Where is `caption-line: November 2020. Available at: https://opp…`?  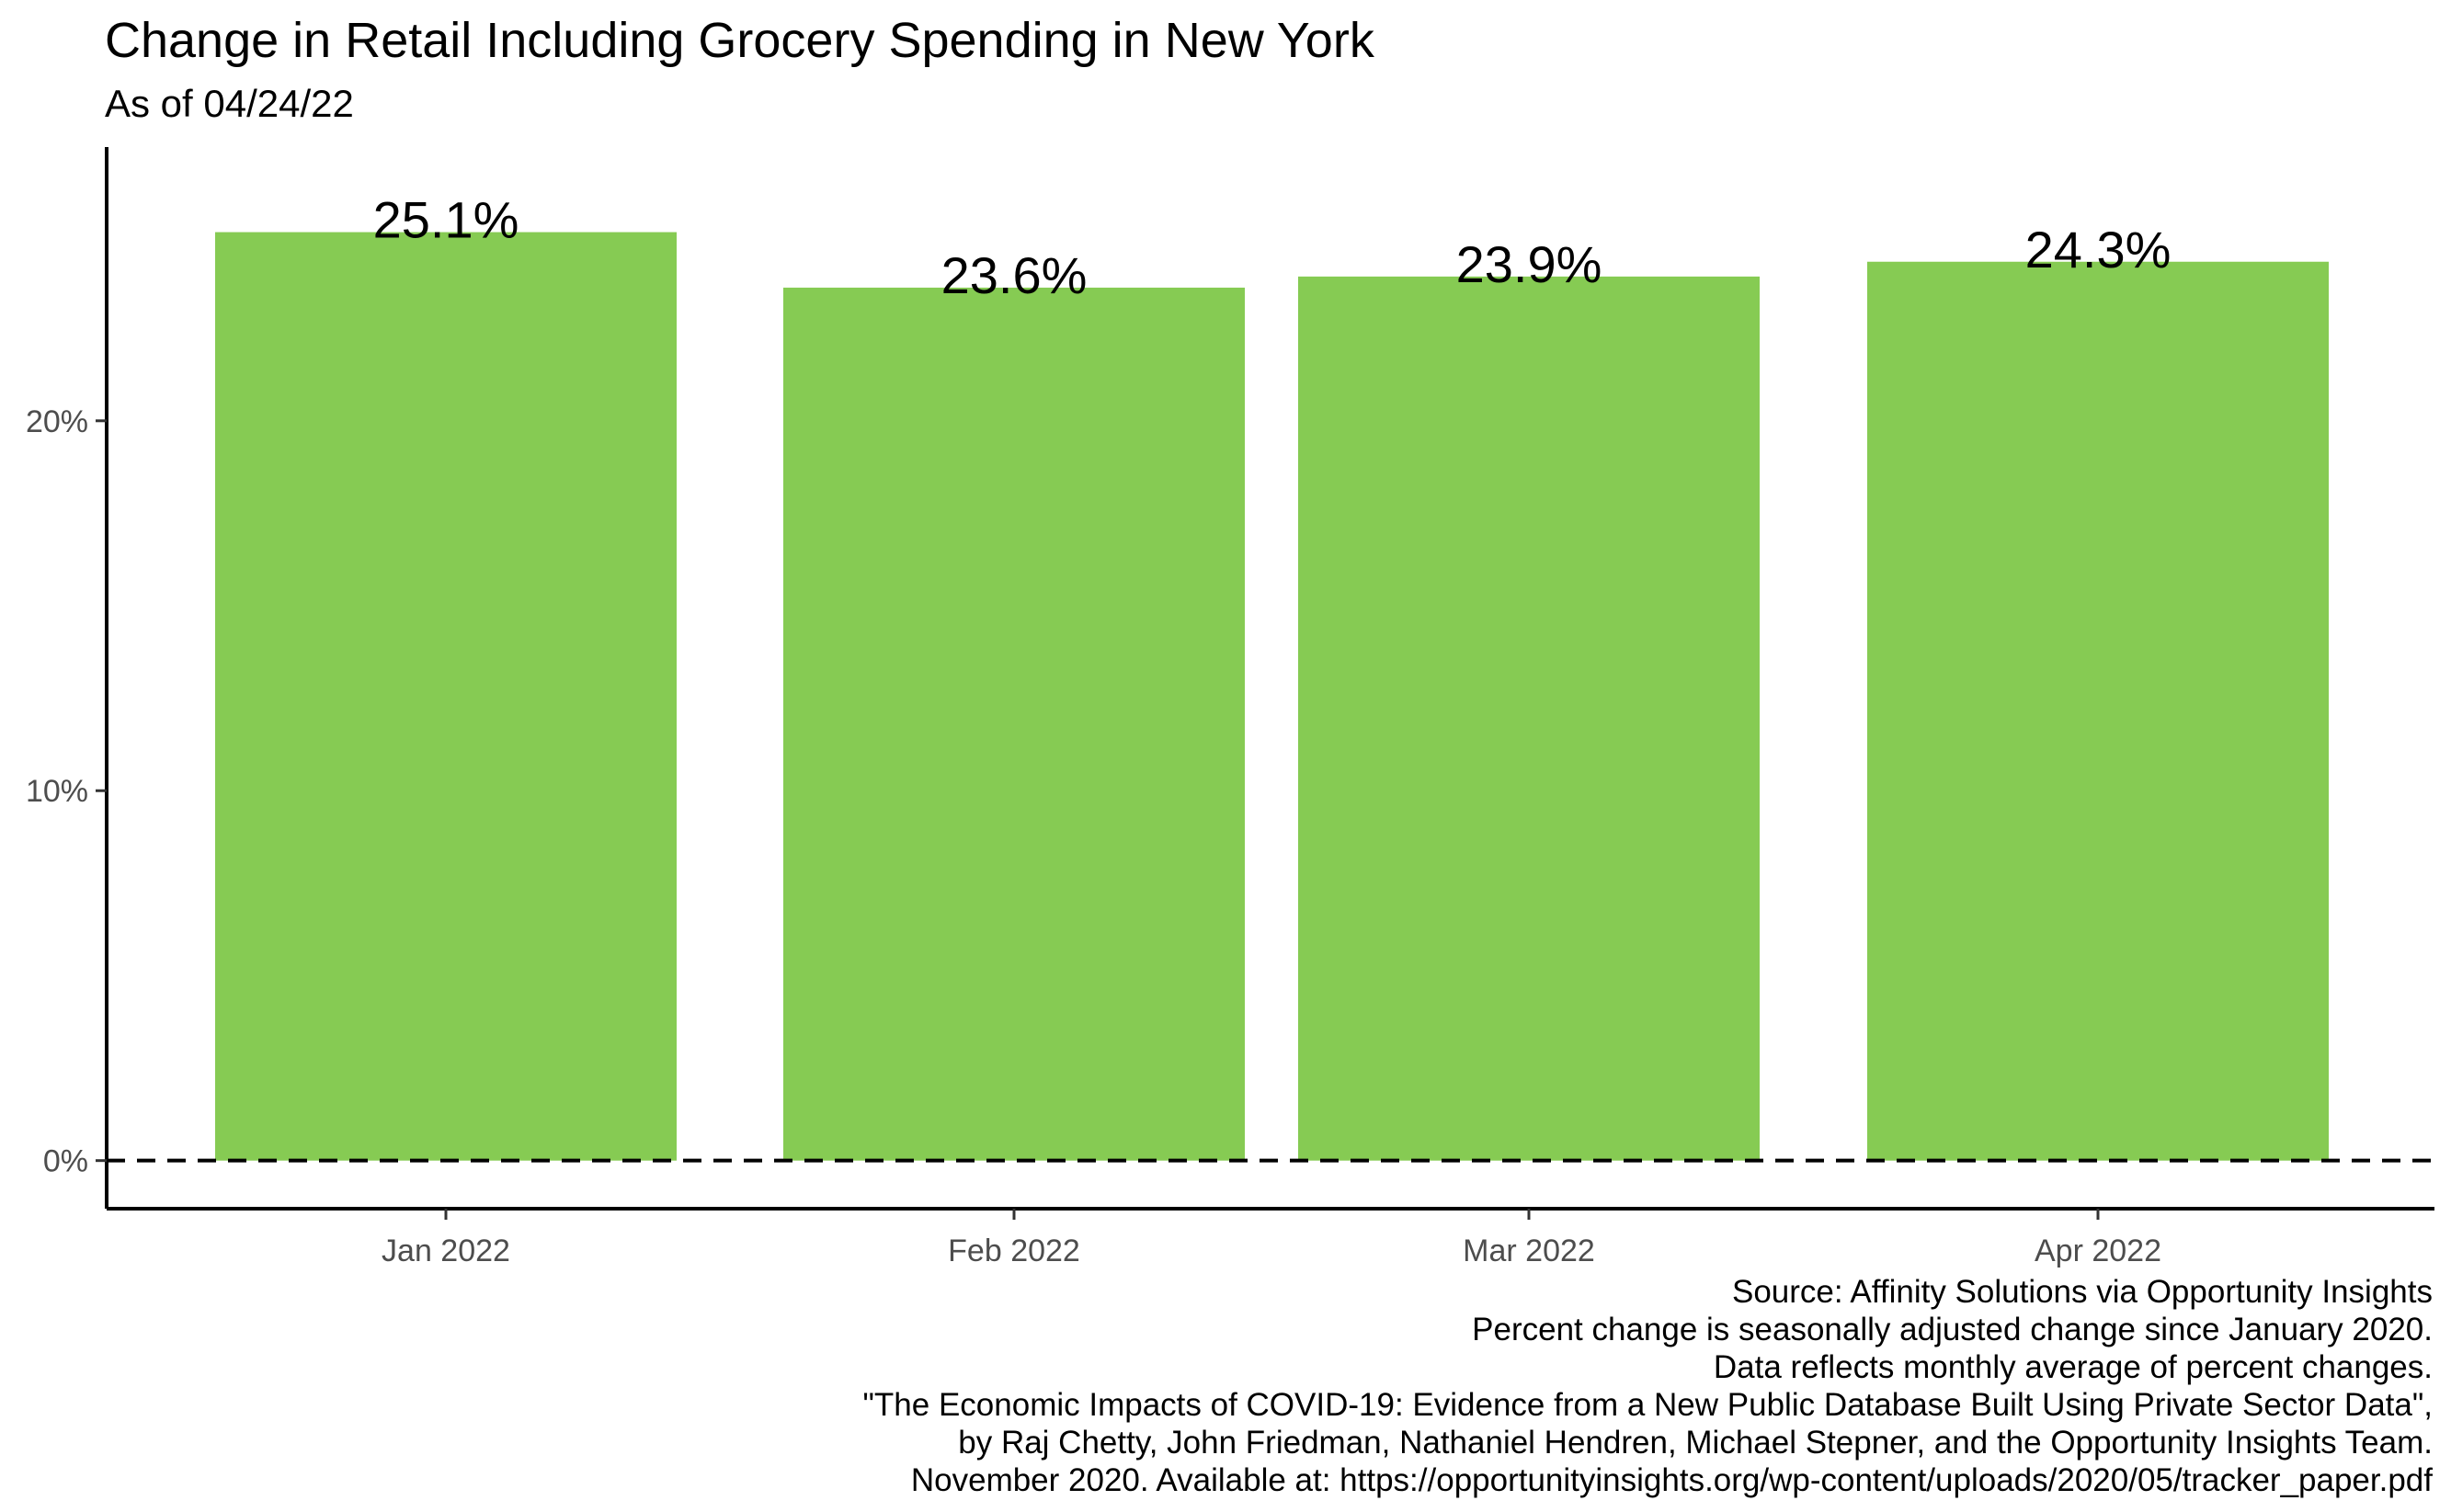
caption-line: November 2020. Available at: https://opp… is located at coordinates (1671, 1480).